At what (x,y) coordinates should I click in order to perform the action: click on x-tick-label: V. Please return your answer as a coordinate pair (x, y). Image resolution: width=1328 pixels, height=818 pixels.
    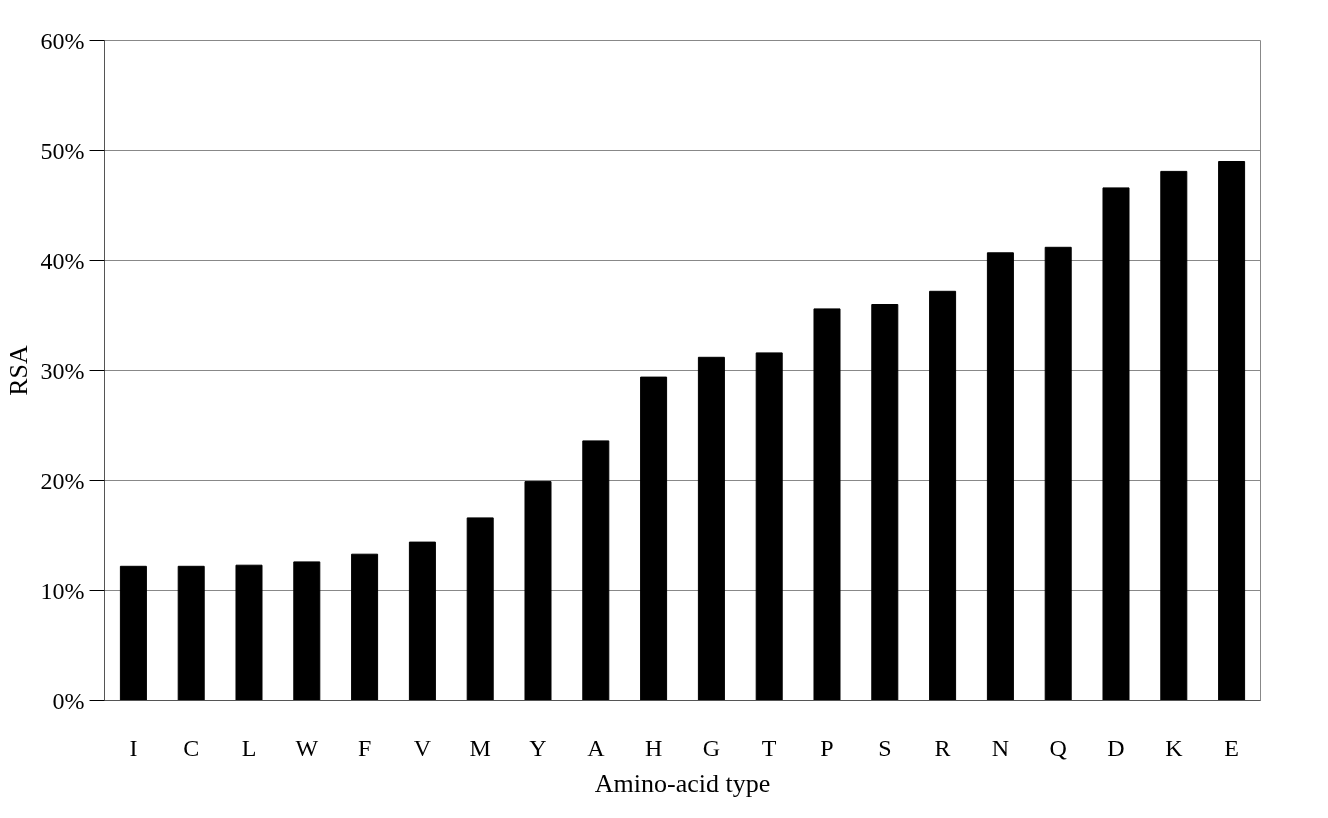
    Looking at the image, I should click on (422, 747).